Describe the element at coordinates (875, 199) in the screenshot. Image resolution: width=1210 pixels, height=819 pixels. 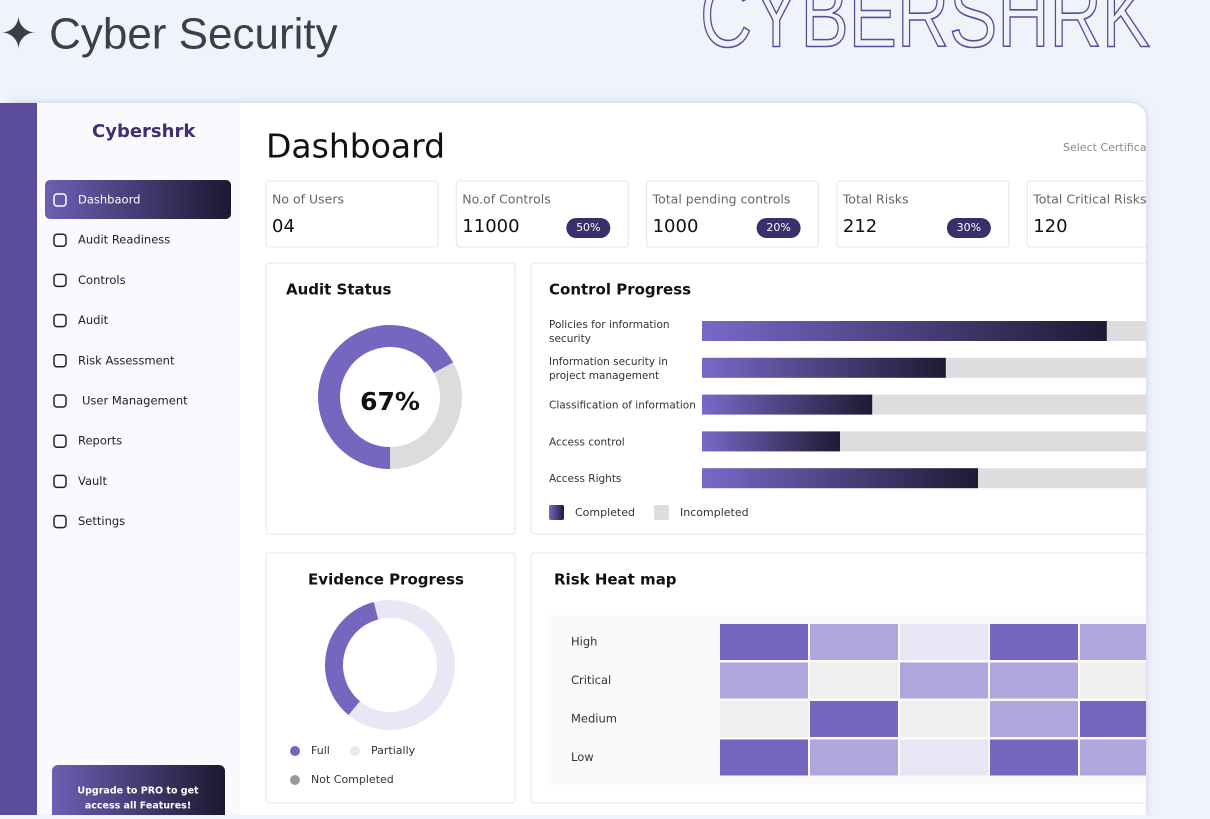
I see `stat-label: Total Risks` at that location.